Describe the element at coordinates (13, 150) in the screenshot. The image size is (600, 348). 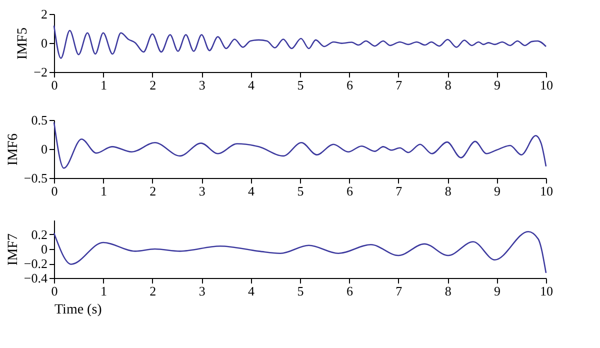
I see `y-axis-title: IMF6` at that location.